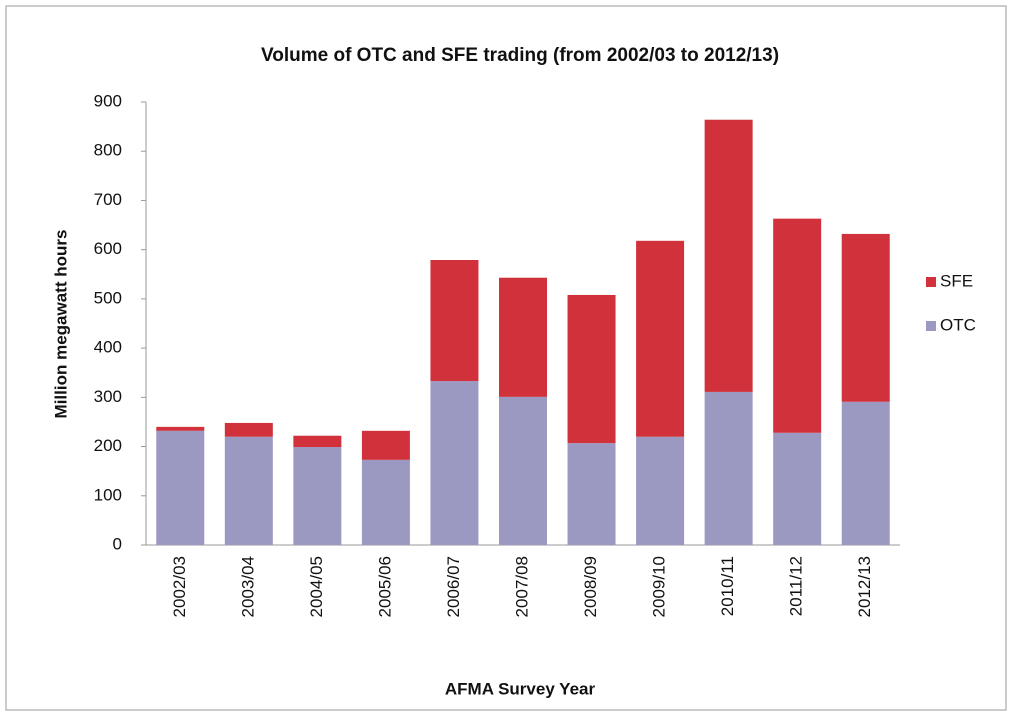  I want to click on x-tick-label: 2010/11, so click(727, 586).